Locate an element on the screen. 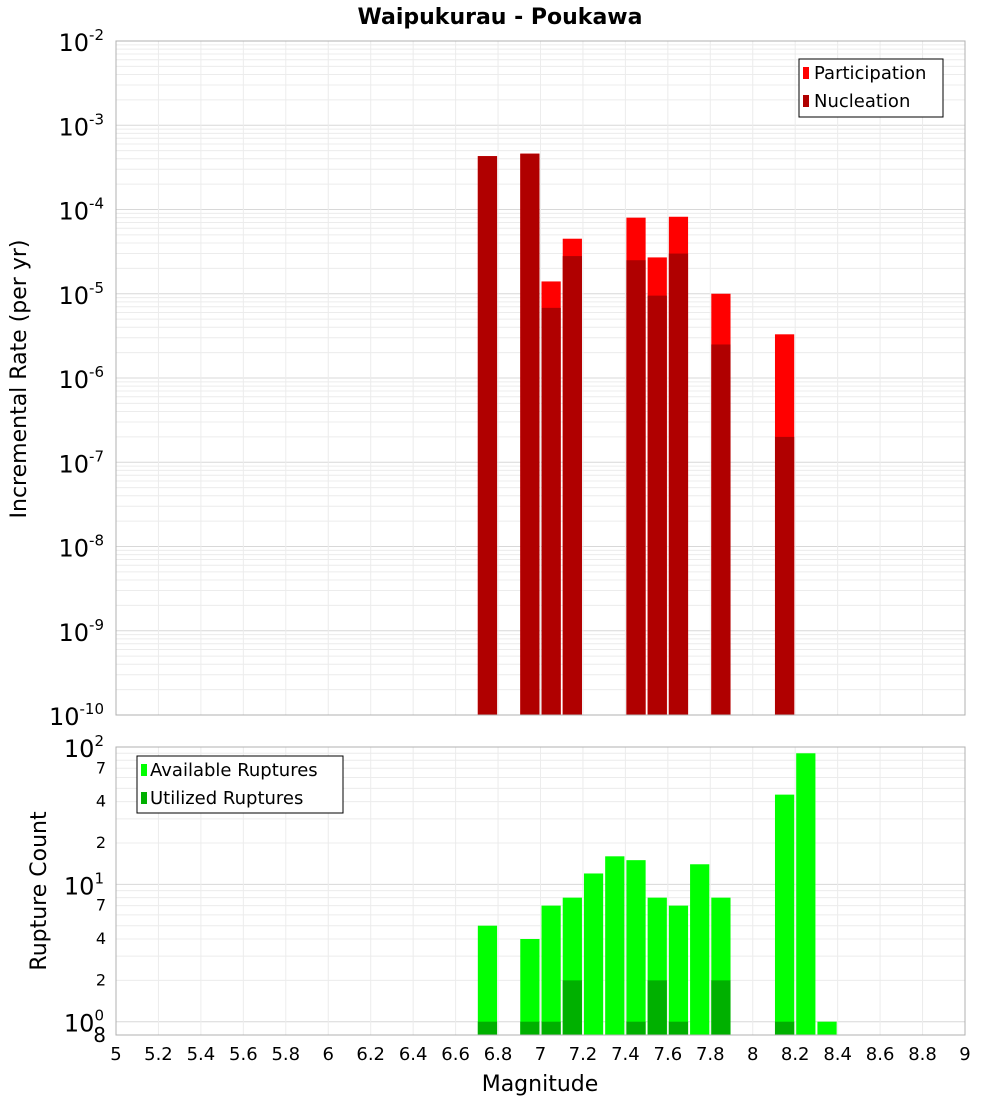 The width and height of the screenshot is (1000, 1100). x-tick-label: 5.6 is located at coordinates (243, 1054).